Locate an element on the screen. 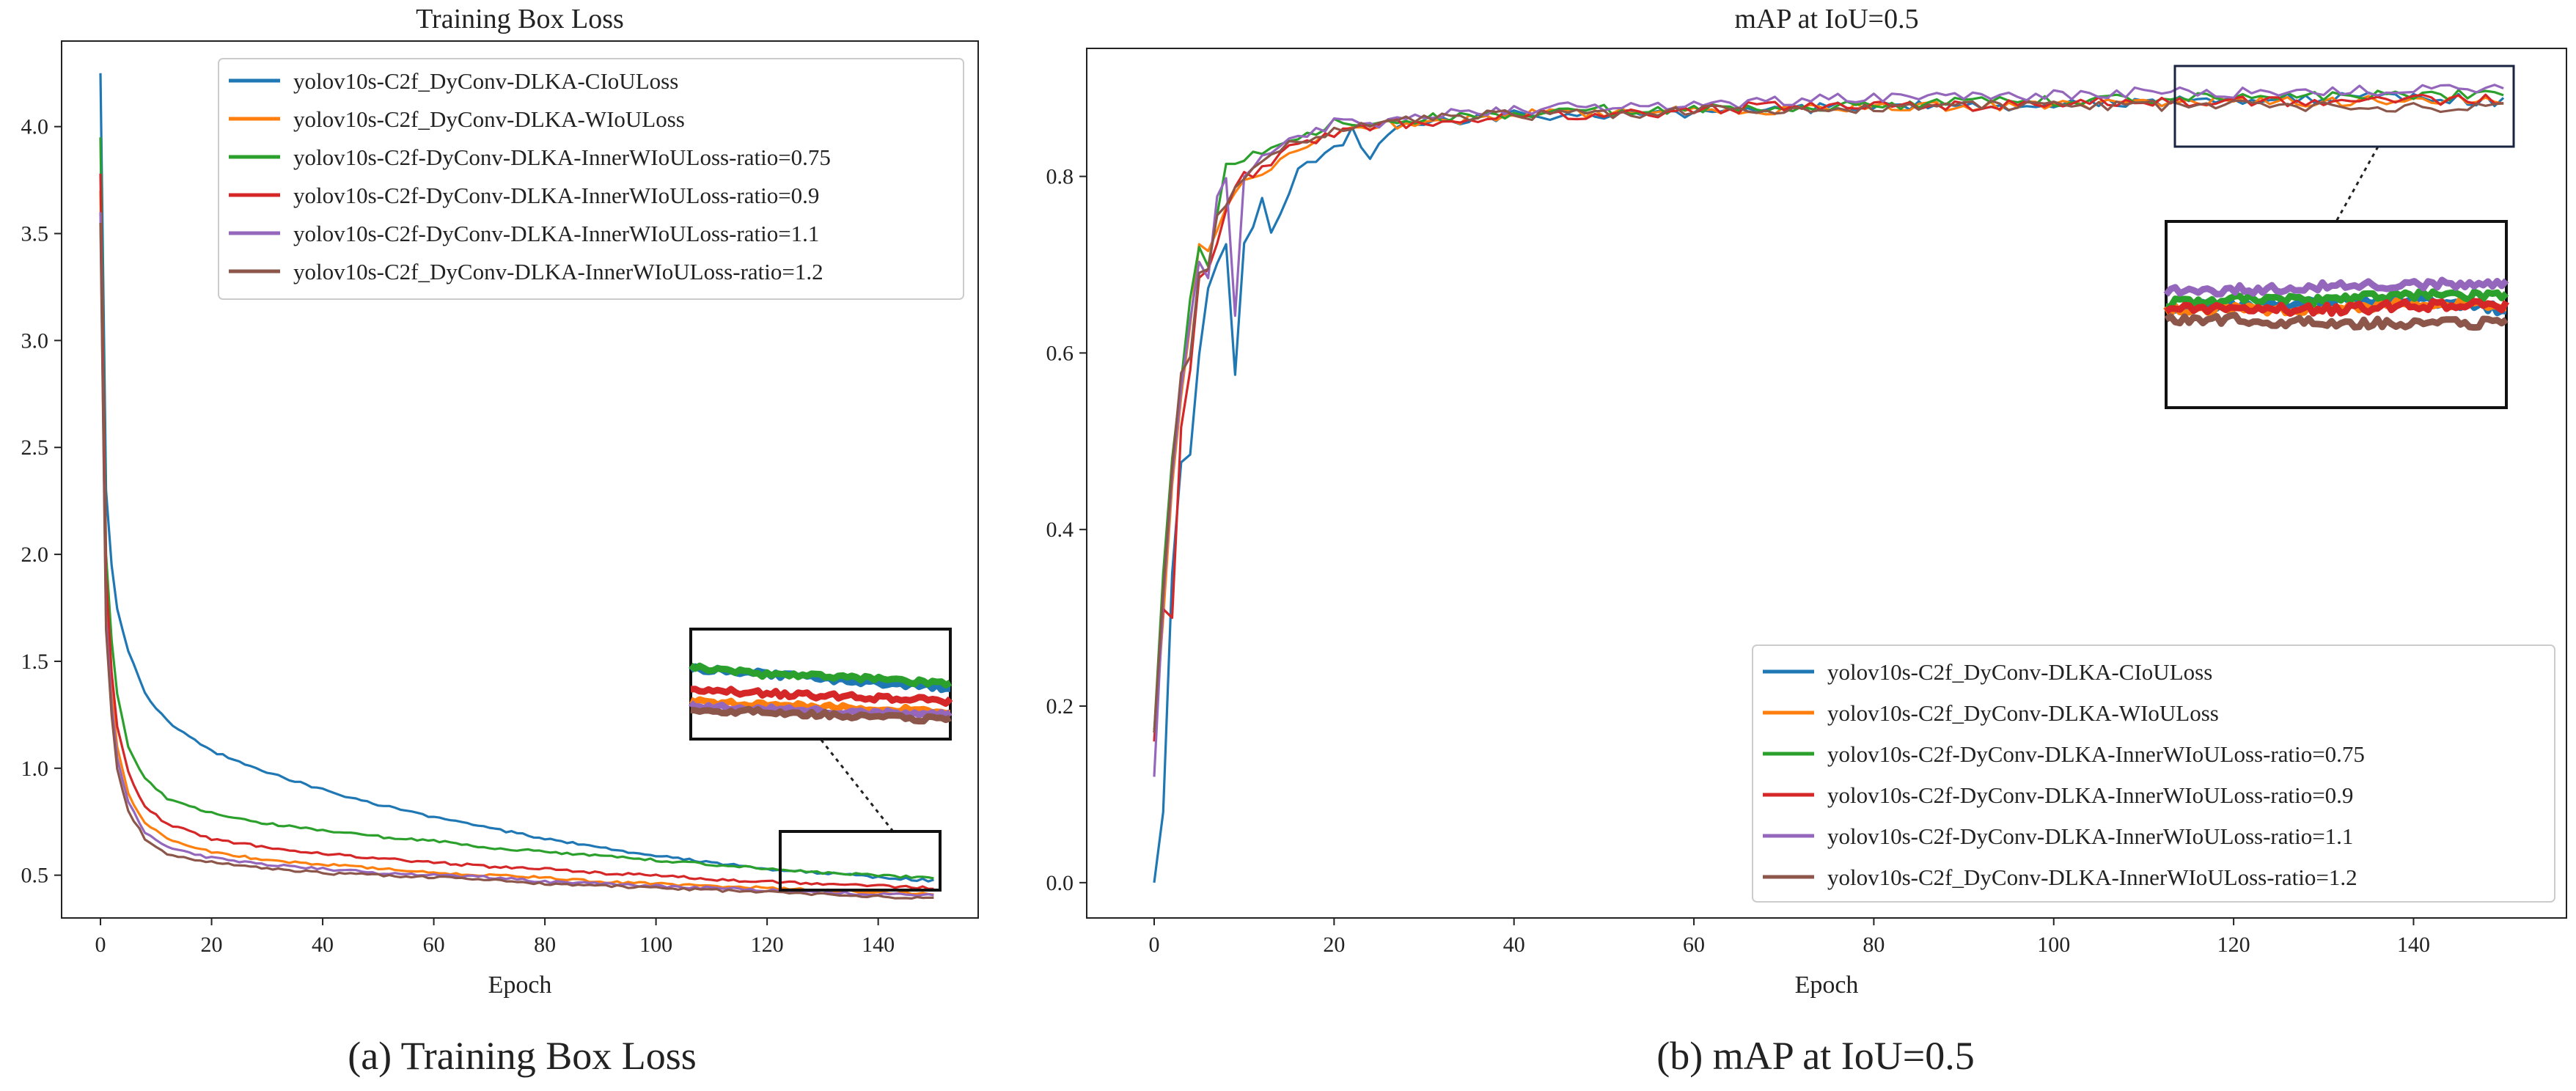 The width and height of the screenshot is (2576, 1091). caption-right: (b) mAP at IoU=0.5 is located at coordinates (1815, 1056).